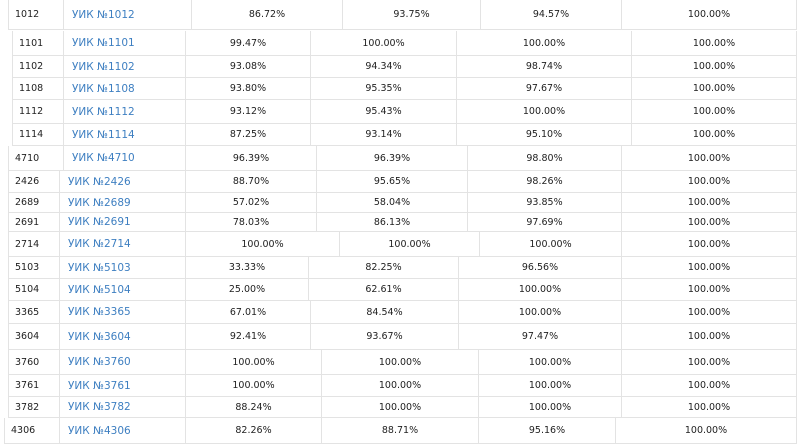 The height and width of the screenshot is (446, 800). What do you see at coordinates (103, 158) in the screenshot?
I see `station-name-link: УИК №4710` at bounding box center [103, 158].